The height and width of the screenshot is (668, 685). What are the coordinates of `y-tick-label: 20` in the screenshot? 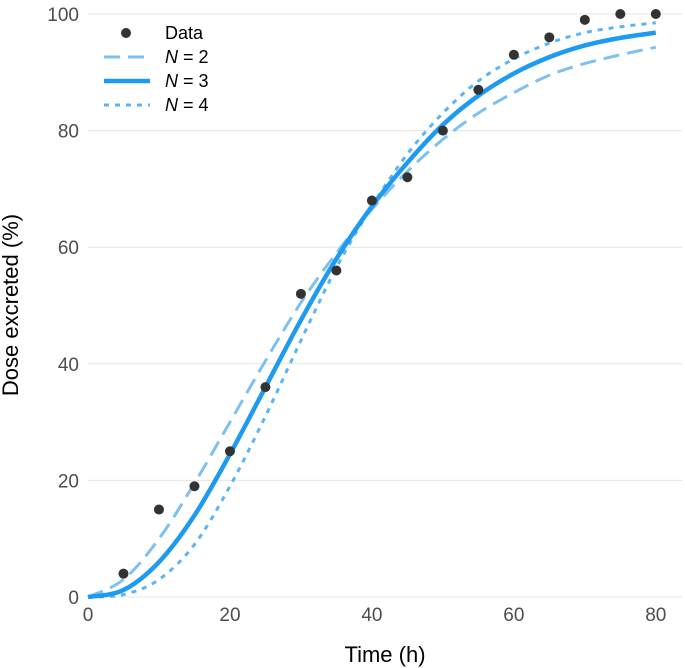 It's located at (68, 481).